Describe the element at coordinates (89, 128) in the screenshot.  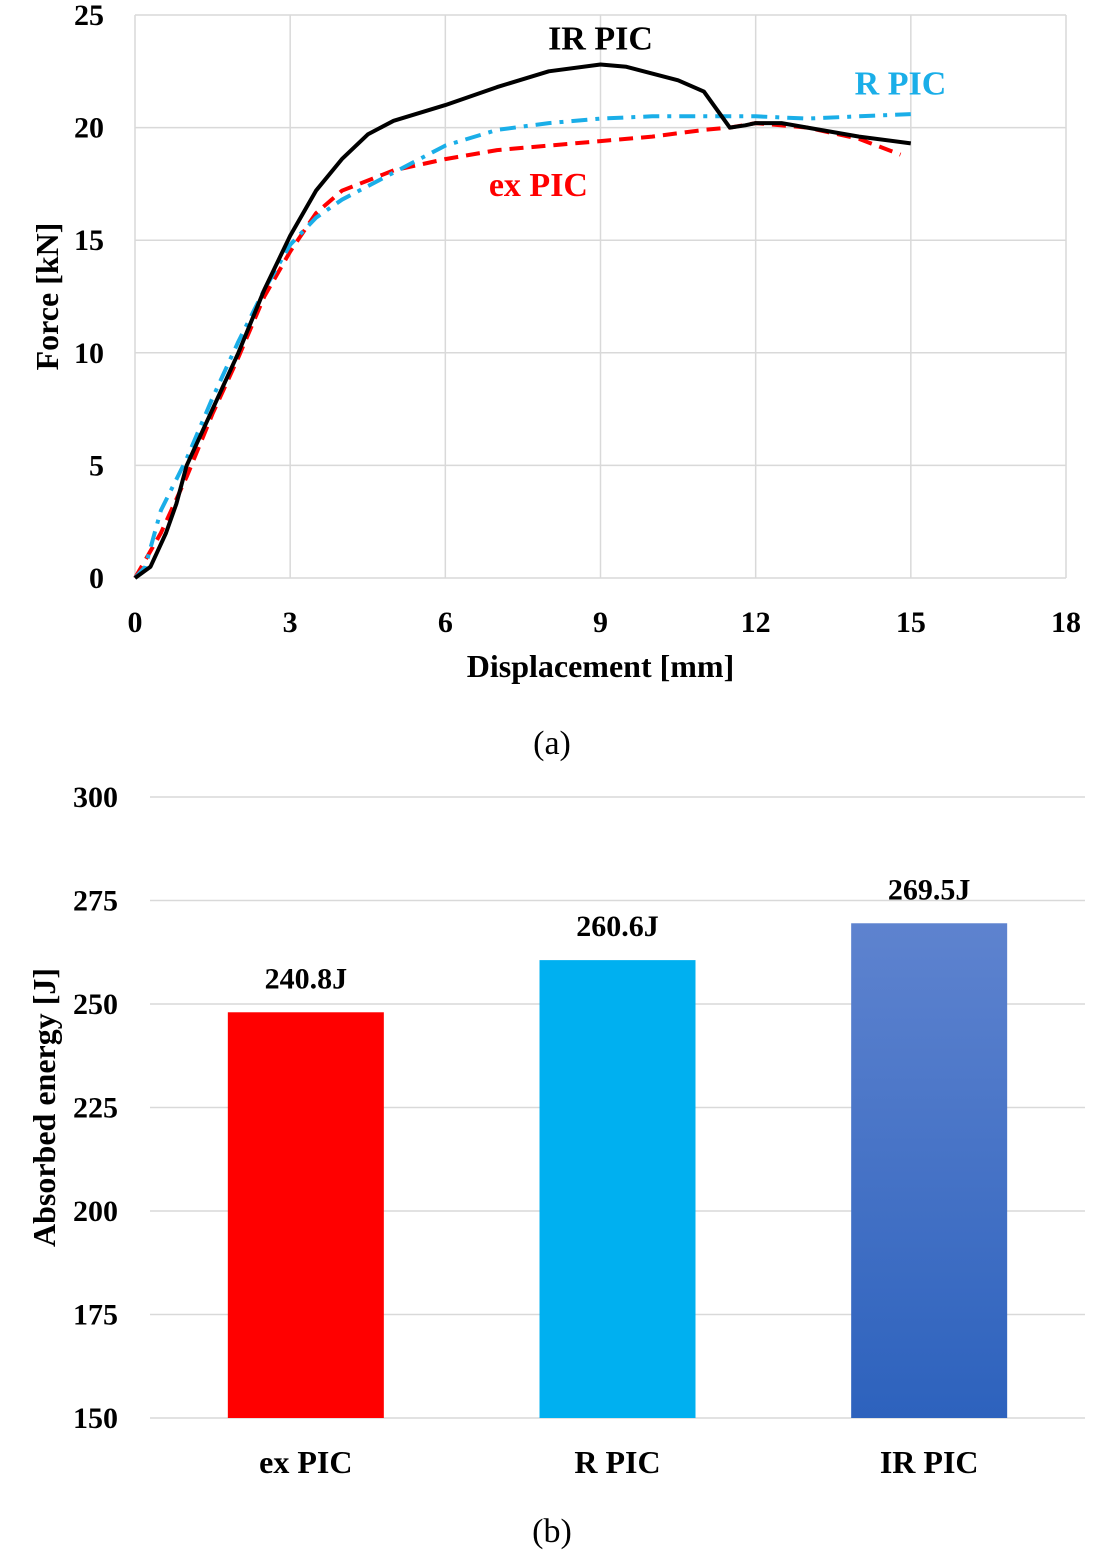
I see `y-tick-label: 20` at that location.